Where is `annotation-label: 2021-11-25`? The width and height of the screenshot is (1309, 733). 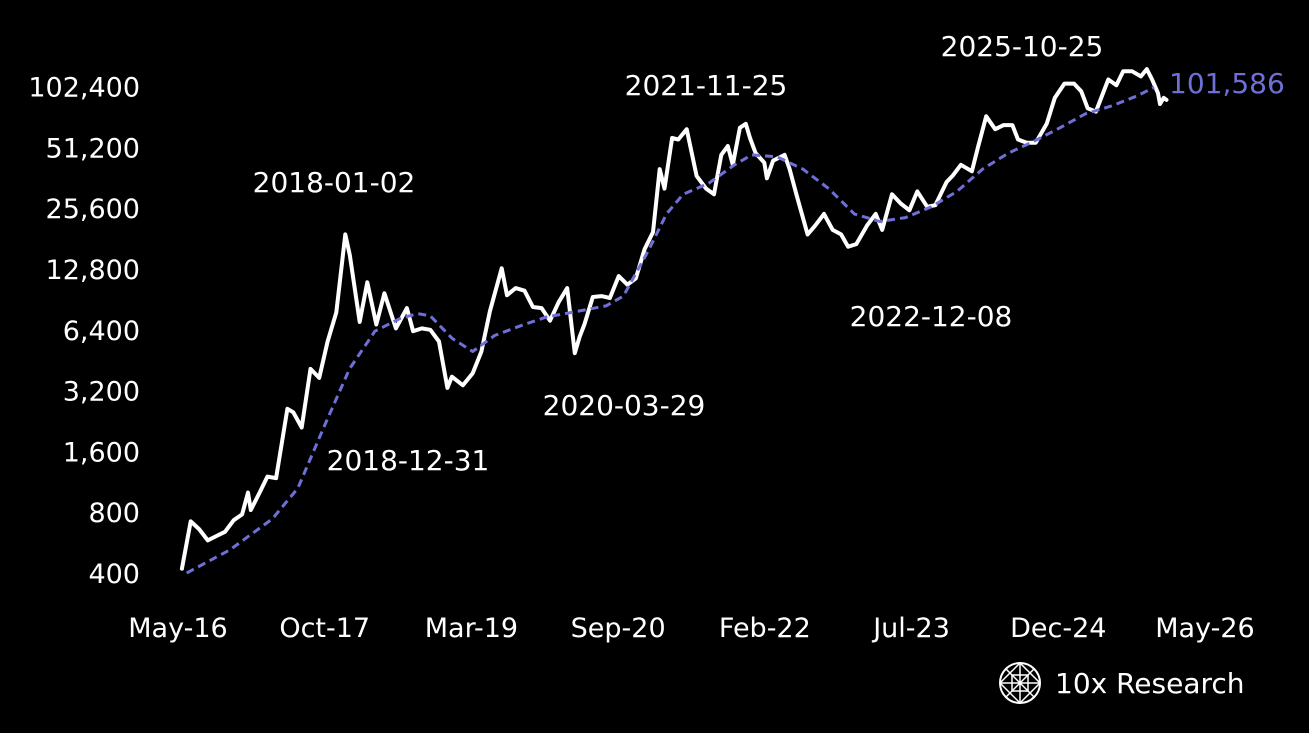 annotation-label: 2021-11-25 is located at coordinates (706, 85).